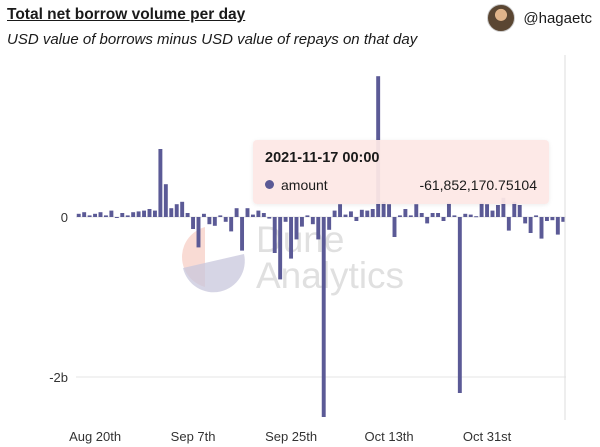 This screenshot has width=600, height=447. What do you see at coordinates (389, 436) in the screenshot?
I see `x-tick-label: Oct 13th` at bounding box center [389, 436].